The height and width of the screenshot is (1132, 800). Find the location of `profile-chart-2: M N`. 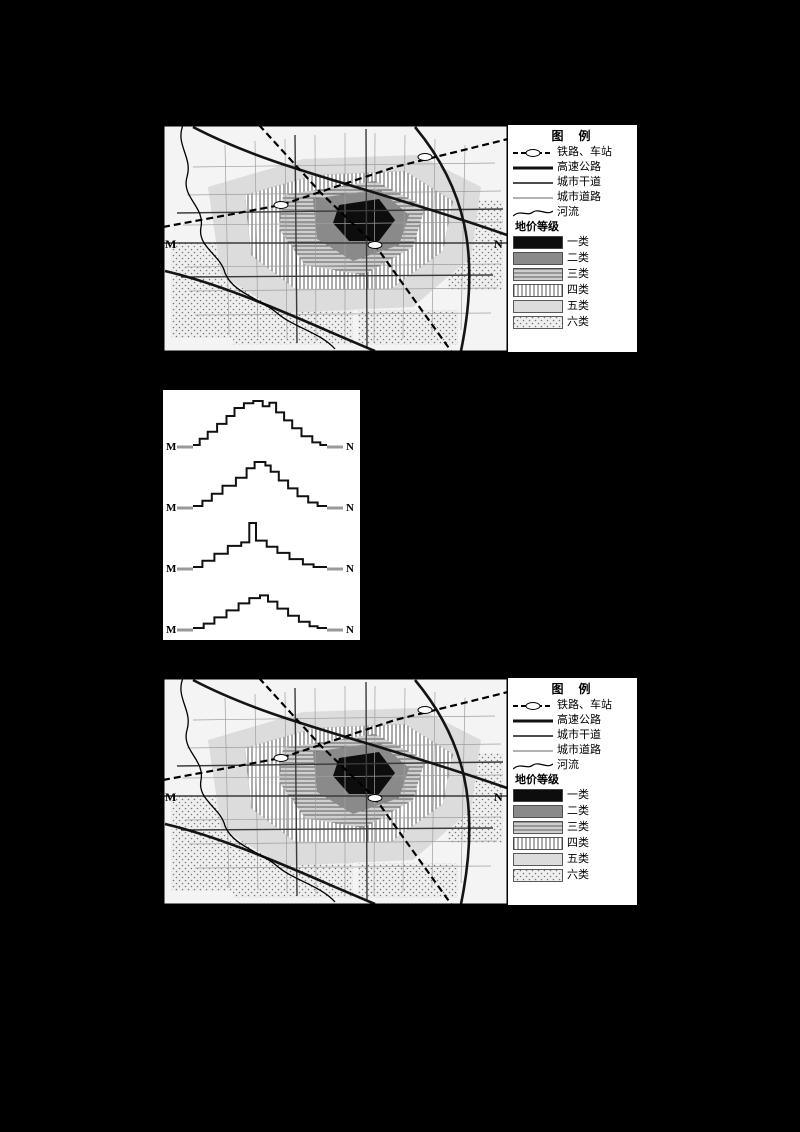

profile-chart-2: M N is located at coordinates (260, 487).